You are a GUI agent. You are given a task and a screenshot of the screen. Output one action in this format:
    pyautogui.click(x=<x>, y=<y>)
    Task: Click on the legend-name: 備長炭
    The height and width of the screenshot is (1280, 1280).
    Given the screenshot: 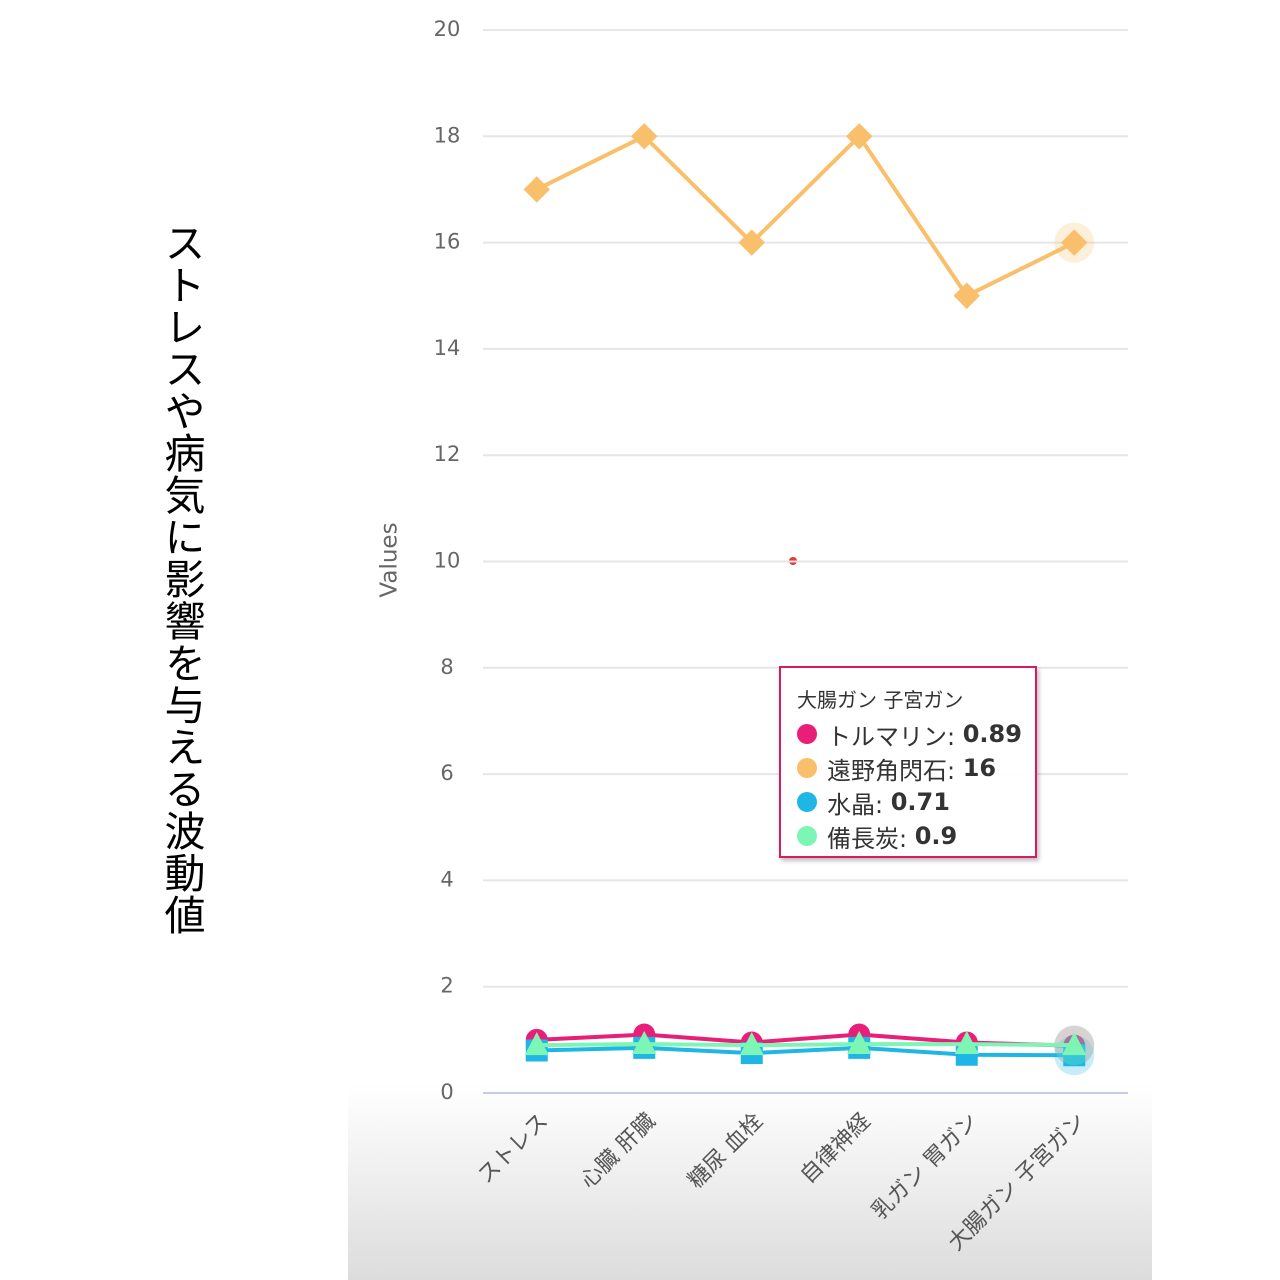 What is the action you would take?
    pyautogui.click(x=871, y=836)
    